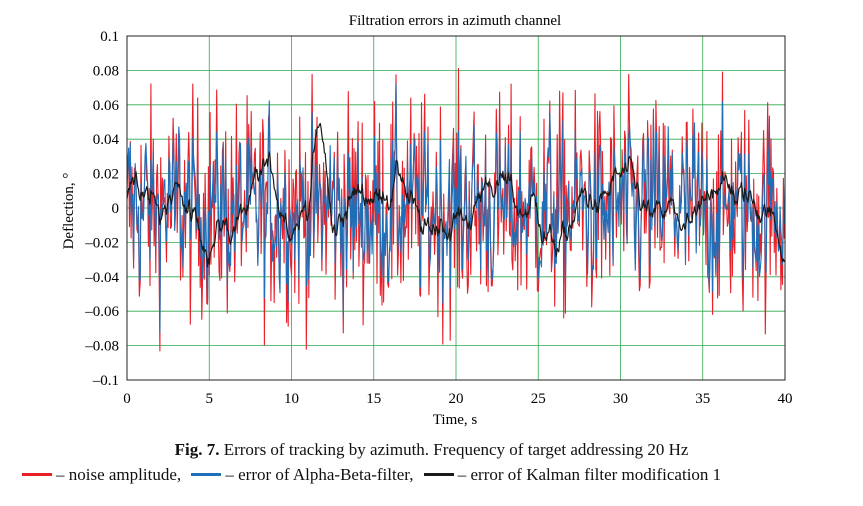 The height and width of the screenshot is (506, 863). I want to click on y-tick-label: 0, so click(116, 209).